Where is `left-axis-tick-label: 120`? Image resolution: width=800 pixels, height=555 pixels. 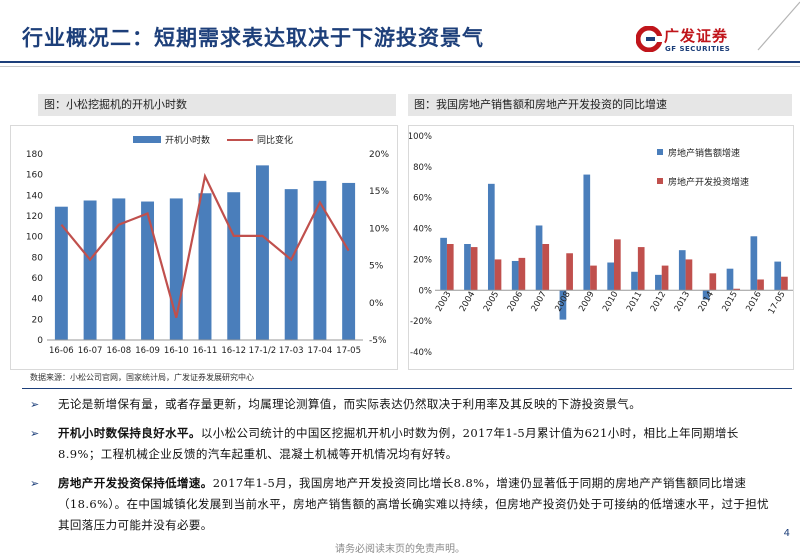 left-axis-tick-label: 120 is located at coordinates (34, 217).